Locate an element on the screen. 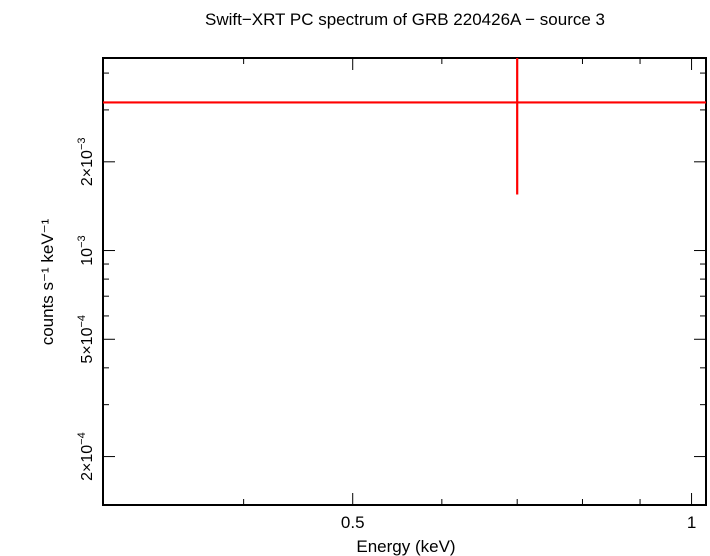 The width and height of the screenshot is (710, 556). x-axis-label: Energy (keV) is located at coordinates (405, 546).